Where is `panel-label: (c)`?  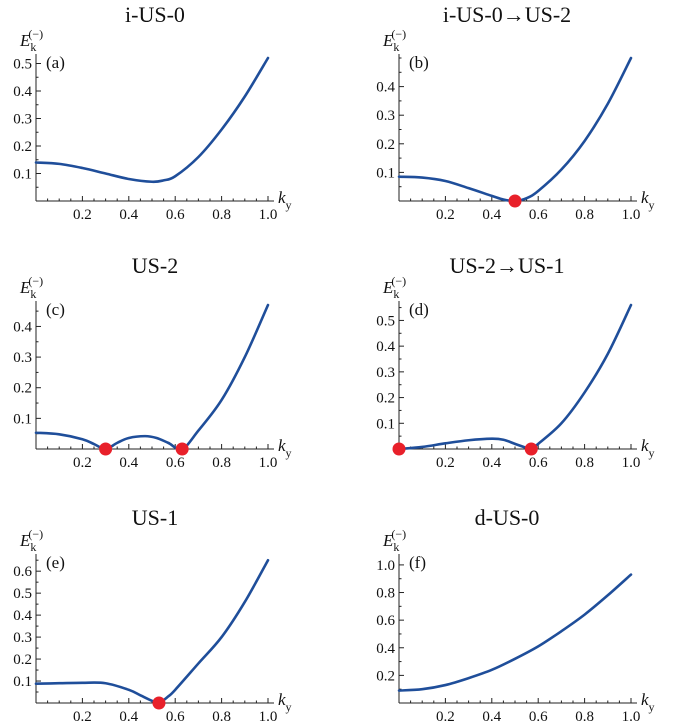
panel-label: (c) is located at coordinates (55, 309).